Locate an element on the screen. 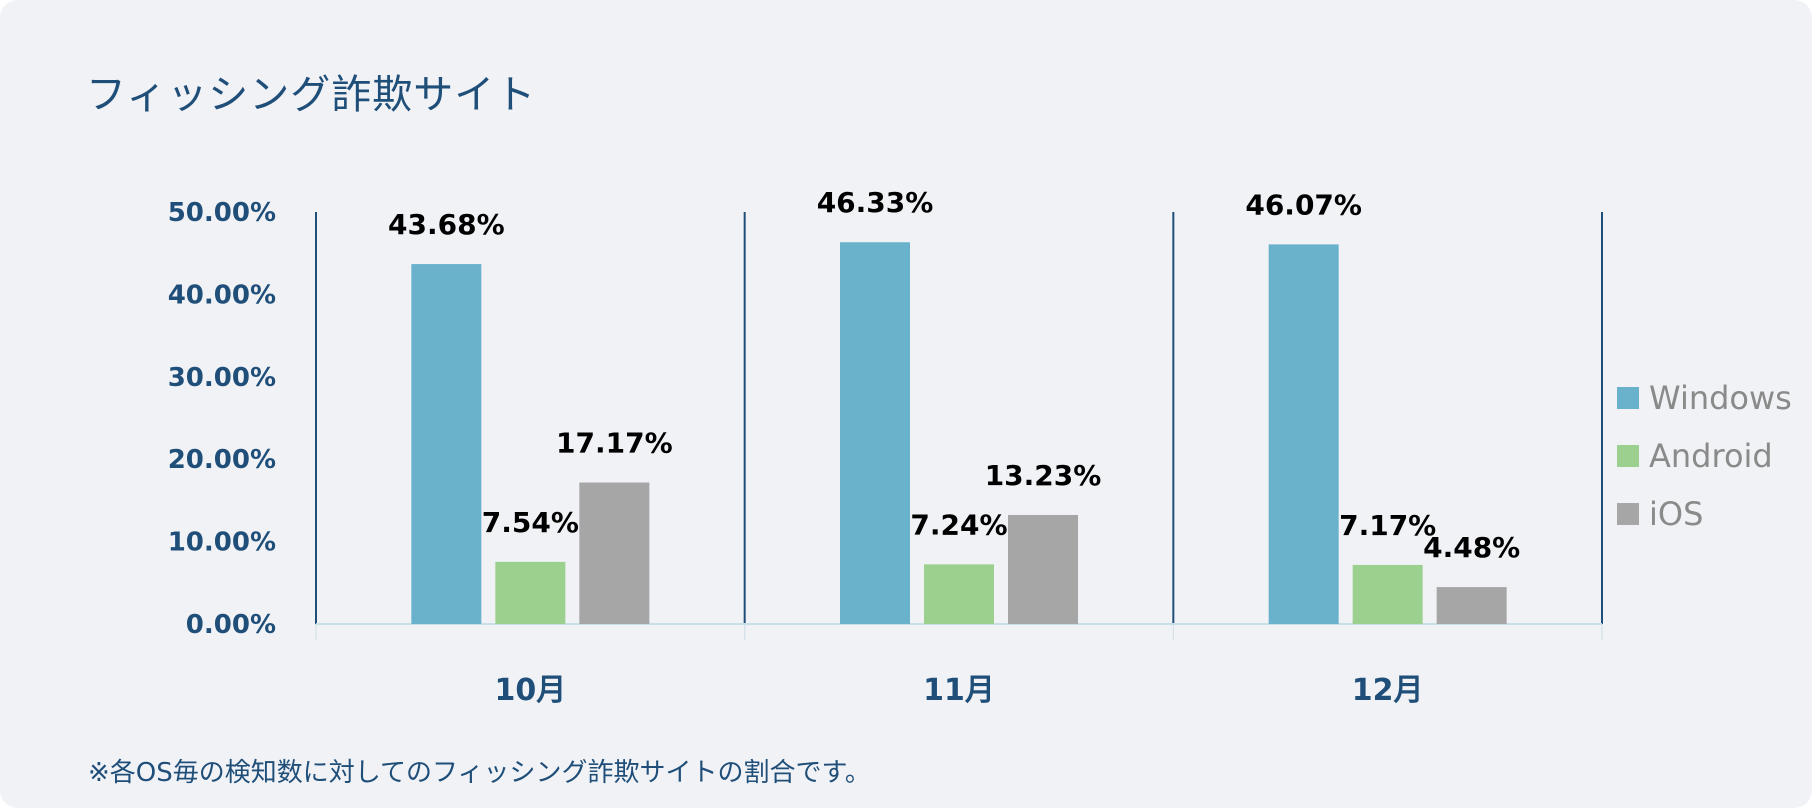 The height and width of the screenshot is (810, 1812). data-label: 7.17% is located at coordinates (1387, 525).